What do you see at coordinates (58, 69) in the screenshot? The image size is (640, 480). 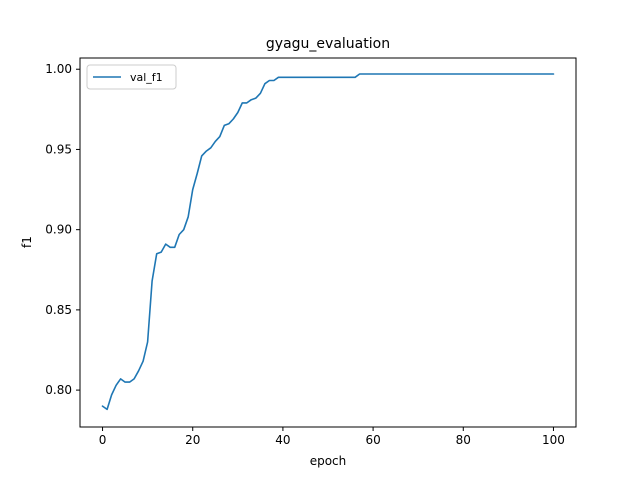 I see `y-tick-label: 1.00` at bounding box center [58, 69].